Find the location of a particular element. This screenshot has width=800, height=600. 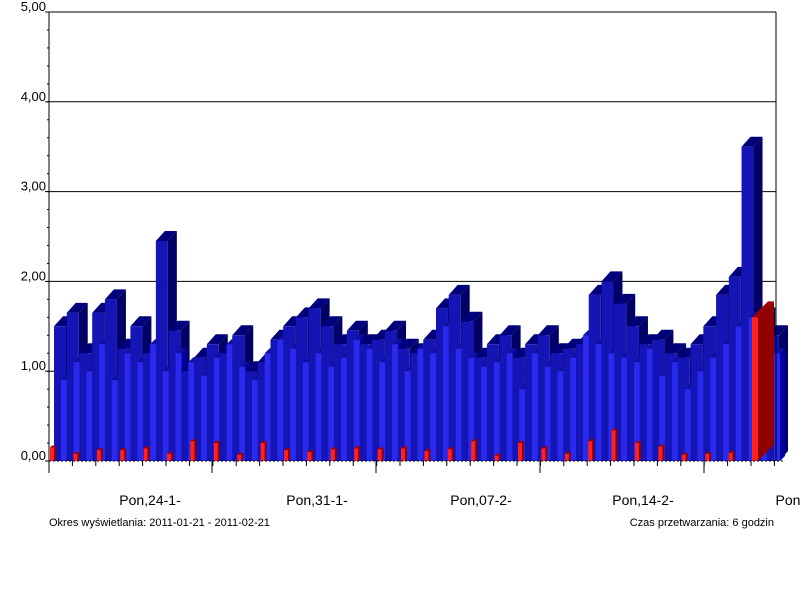

y-tick-label: 5,00 is located at coordinates (33, 7).